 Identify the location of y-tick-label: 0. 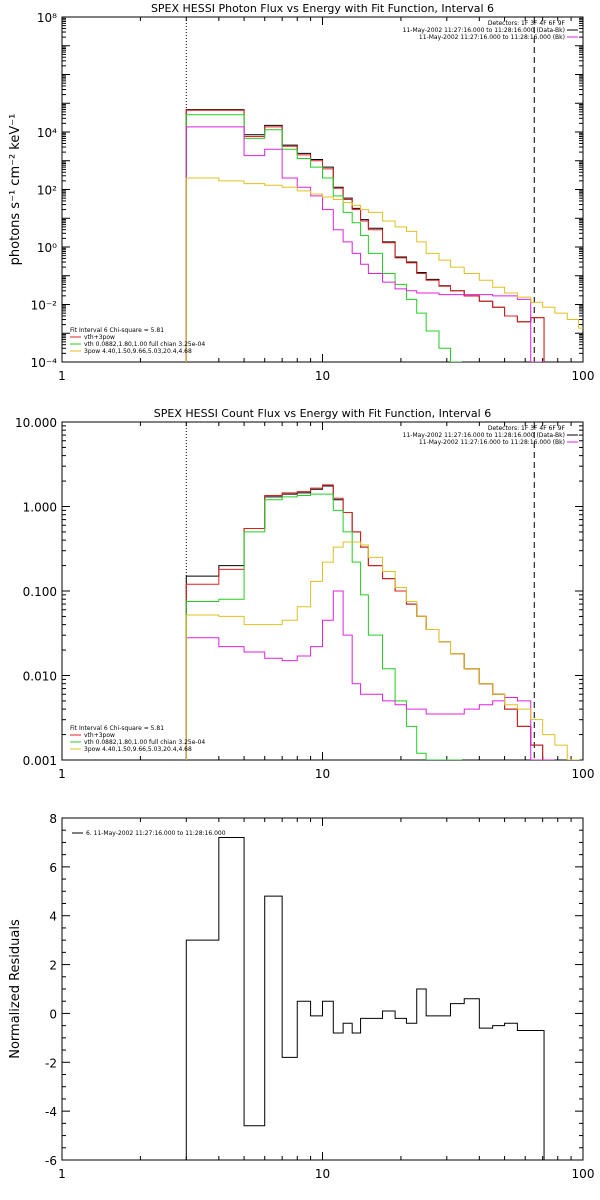
(53, 1014).